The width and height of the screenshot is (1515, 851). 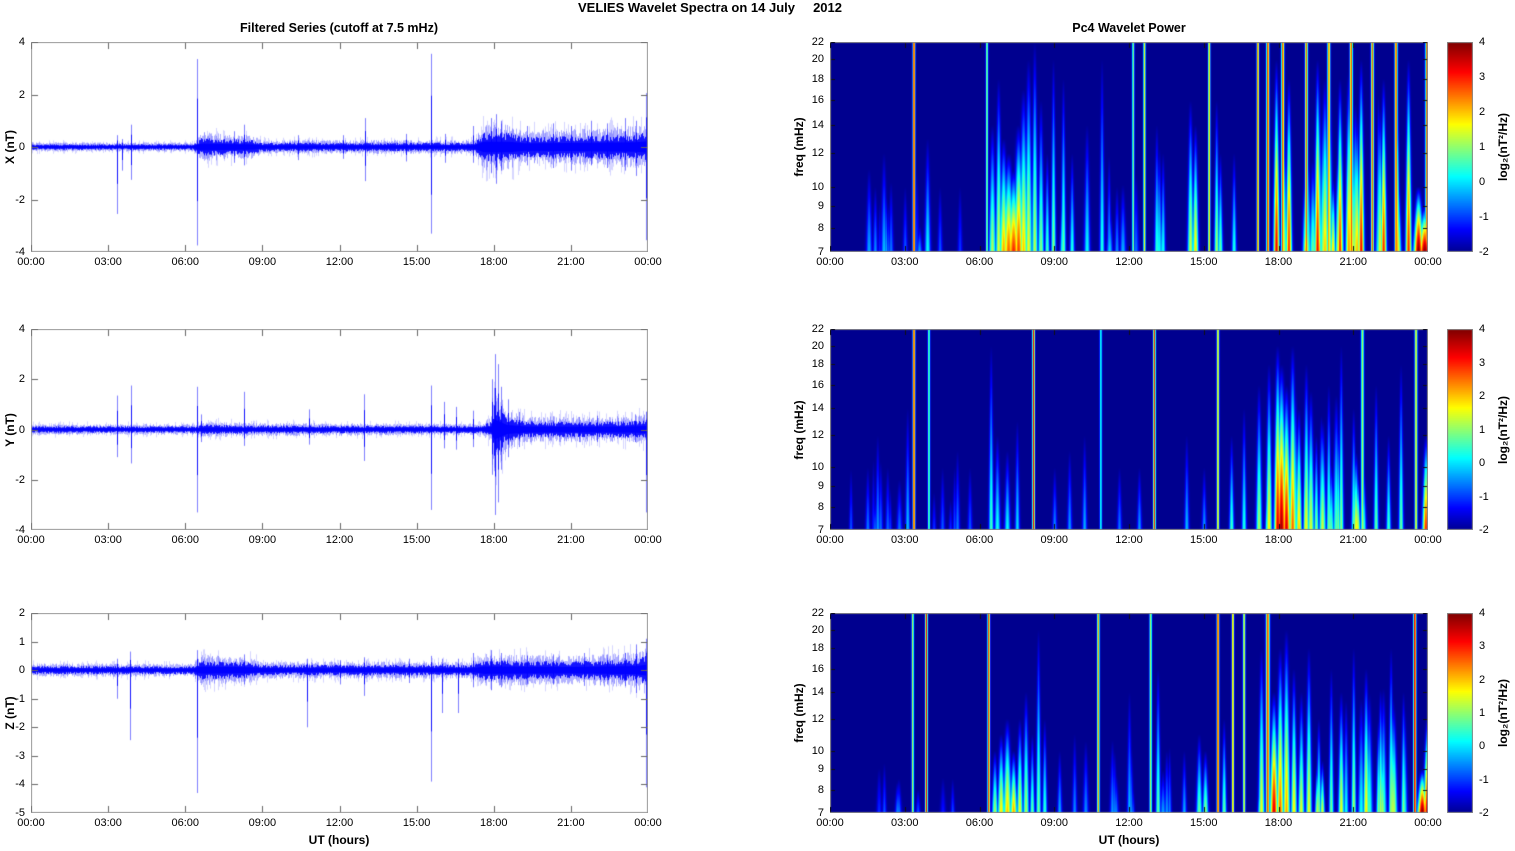 I want to click on colorbar-x, so click(x=1460, y=147).